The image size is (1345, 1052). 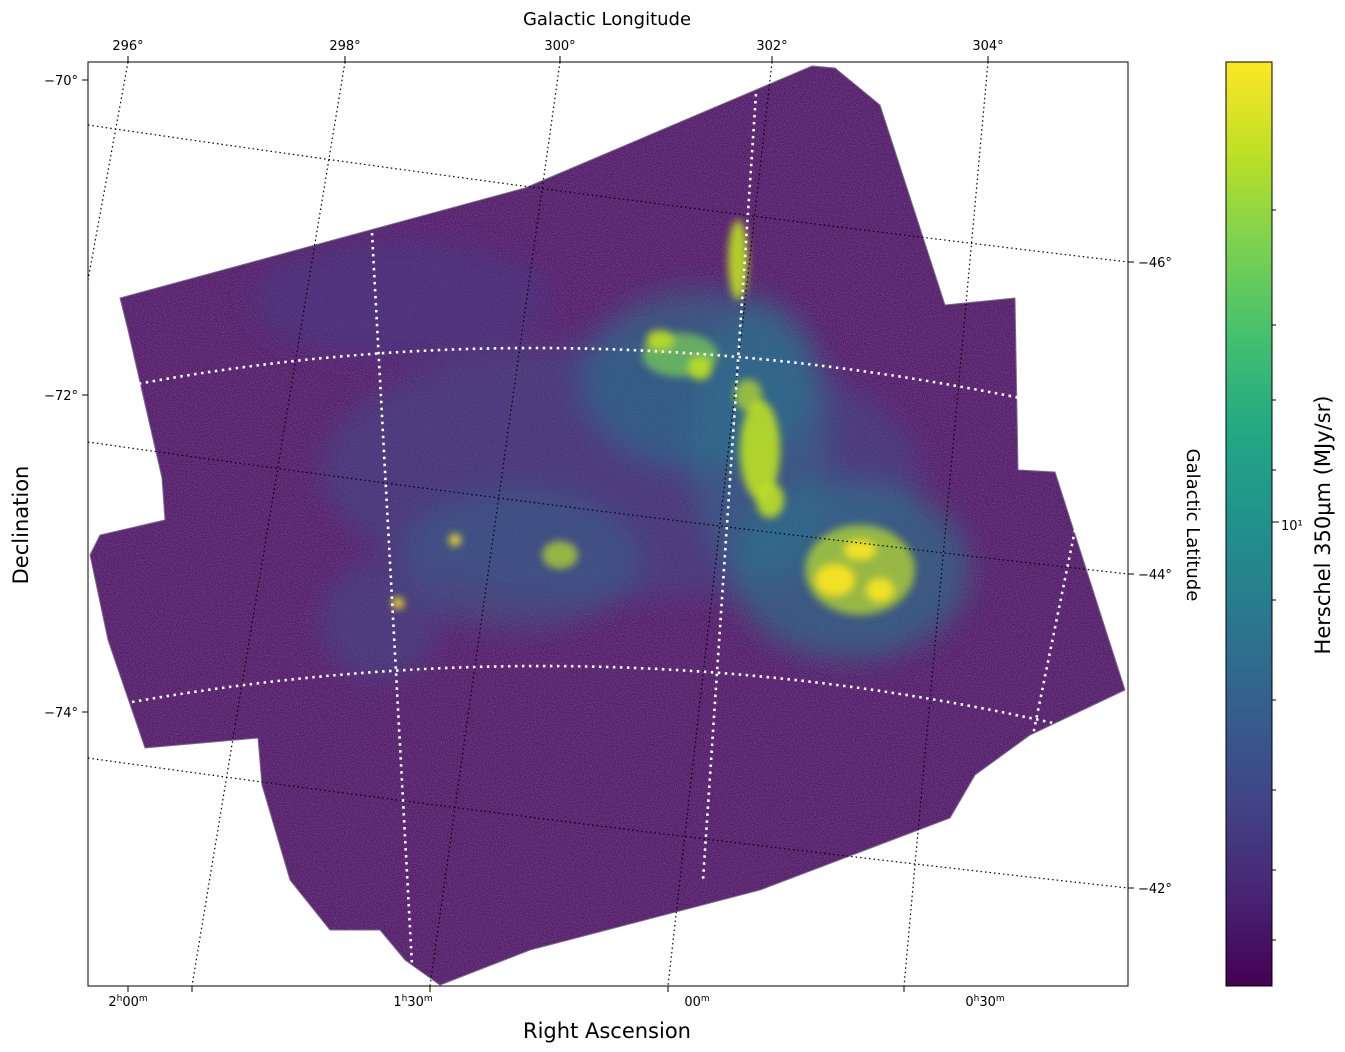 What do you see at coordinates (607, 19) in the screenshot?
I see `top-axis-label: Galactic Longitude` at bounding box center [607, 19].